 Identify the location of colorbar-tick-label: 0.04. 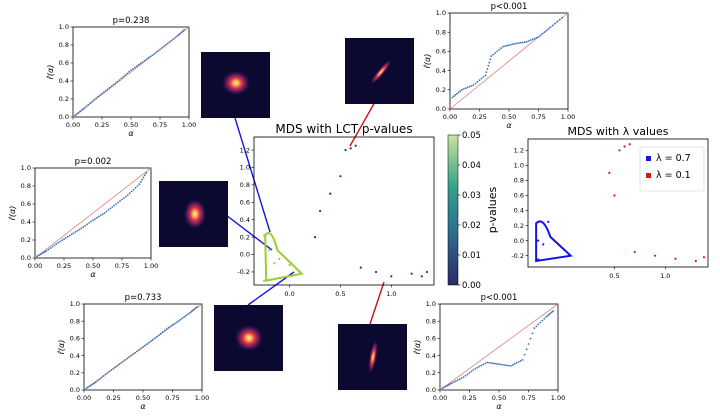
(471, 166).